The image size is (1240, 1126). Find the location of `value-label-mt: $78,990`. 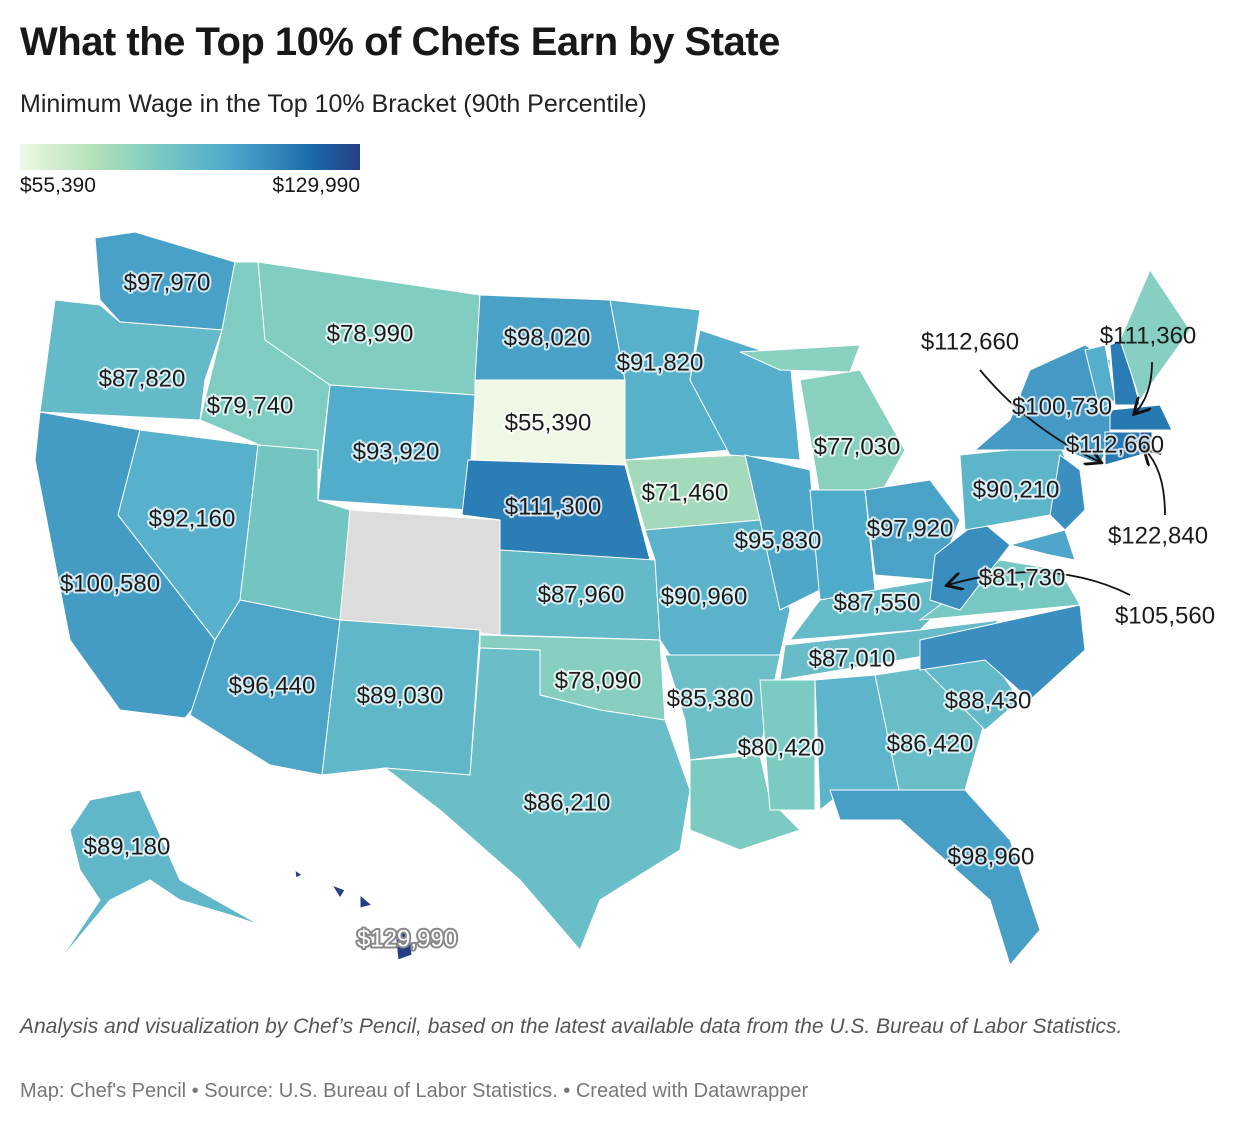

value-label-mt: $78,990 is located at coordinates (370, 333).